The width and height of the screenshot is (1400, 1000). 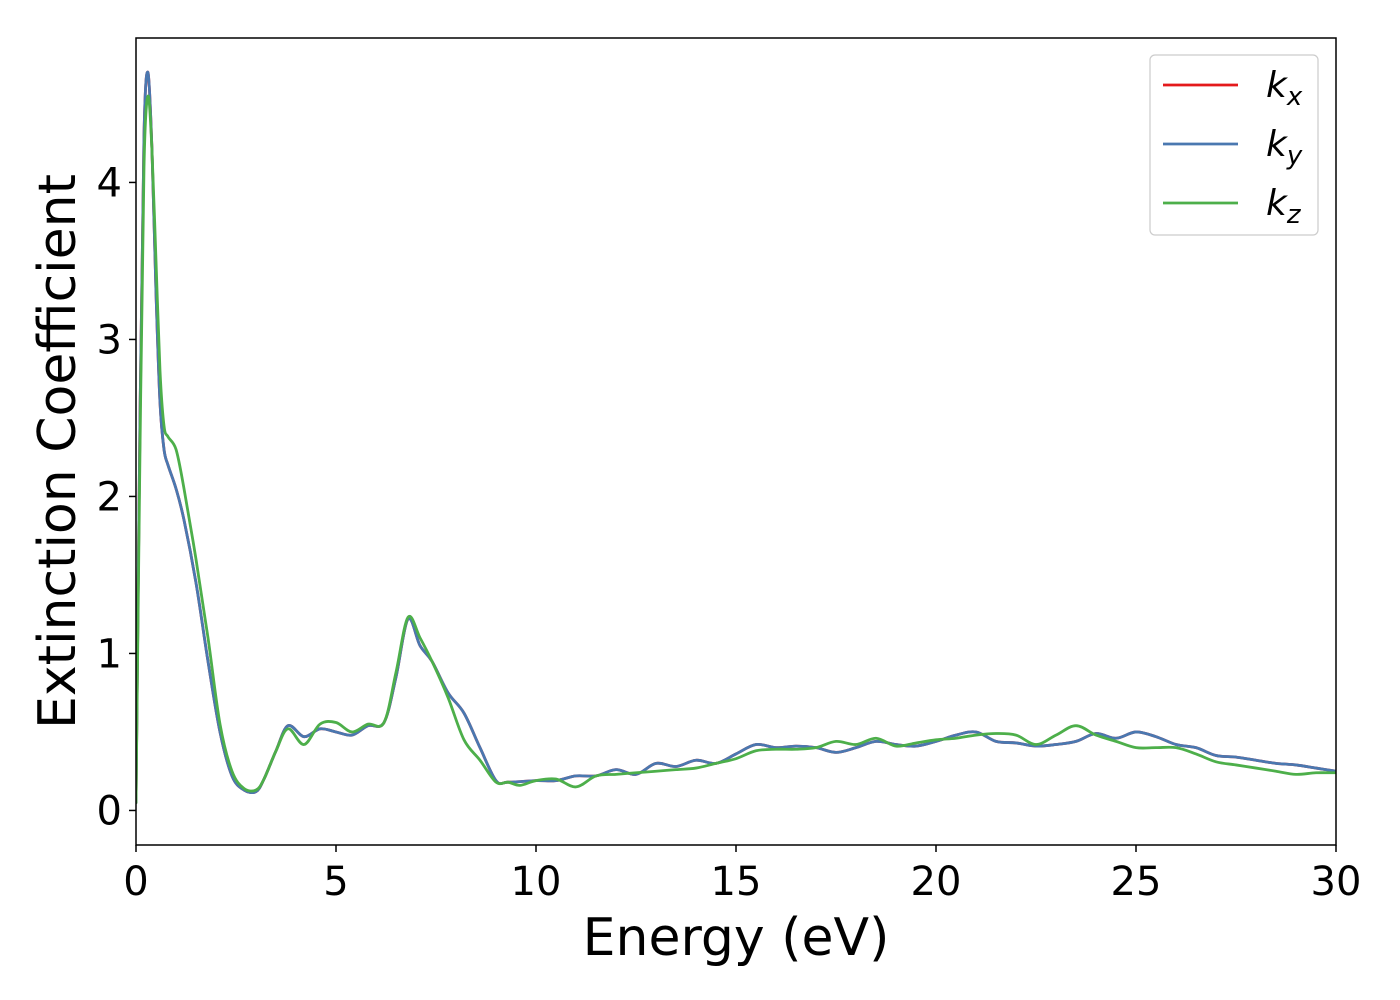 I want to click on legend: kx ky kz, so click(x=1234, y=145).